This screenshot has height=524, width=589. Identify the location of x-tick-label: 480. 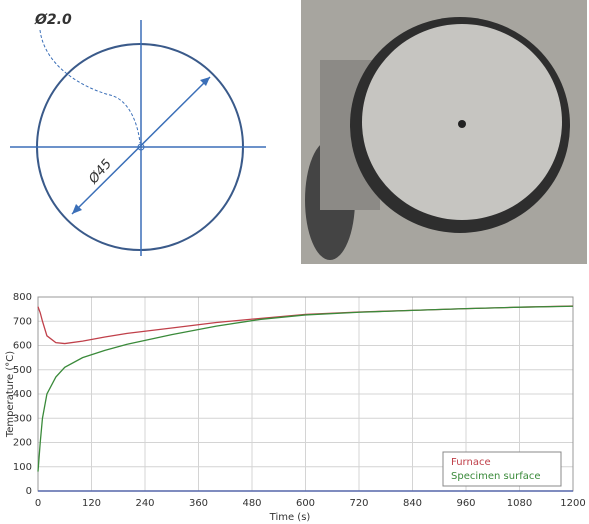
(251, 503).